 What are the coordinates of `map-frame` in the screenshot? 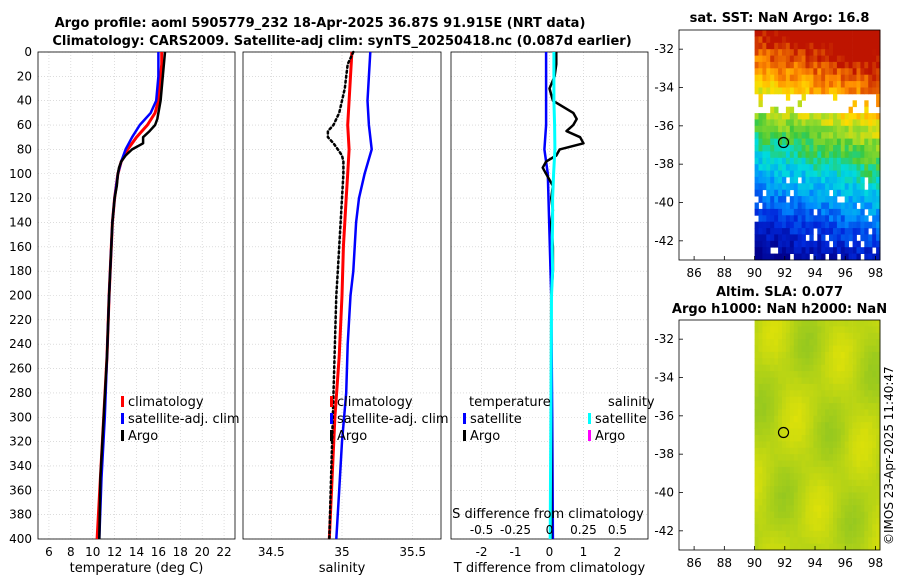 It's located at (779, 145).